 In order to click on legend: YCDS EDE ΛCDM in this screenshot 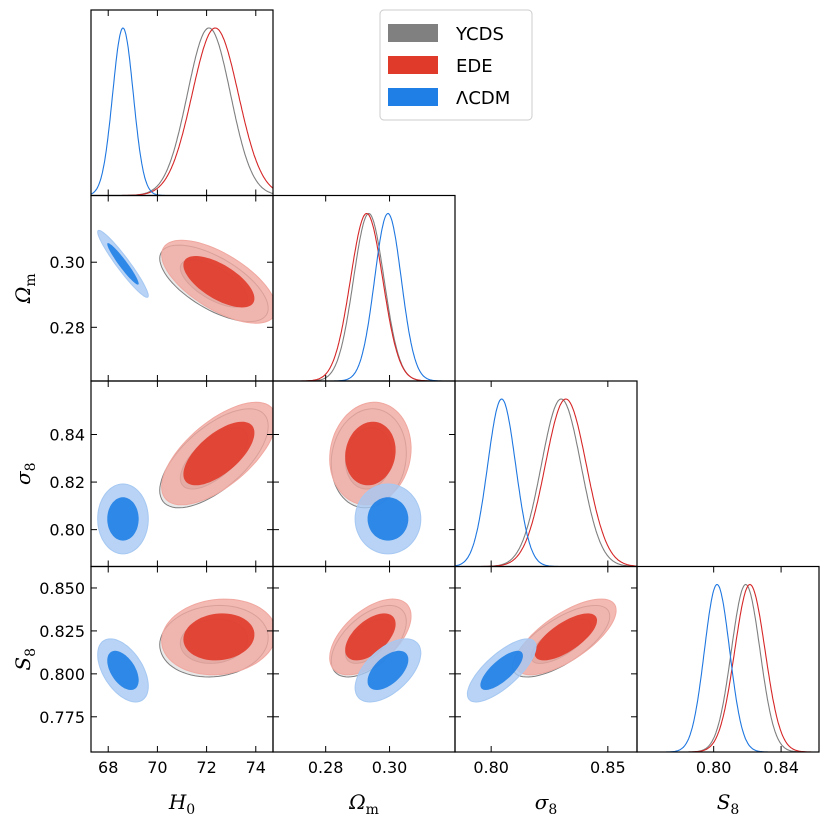, I will do `click(456, 65)`.